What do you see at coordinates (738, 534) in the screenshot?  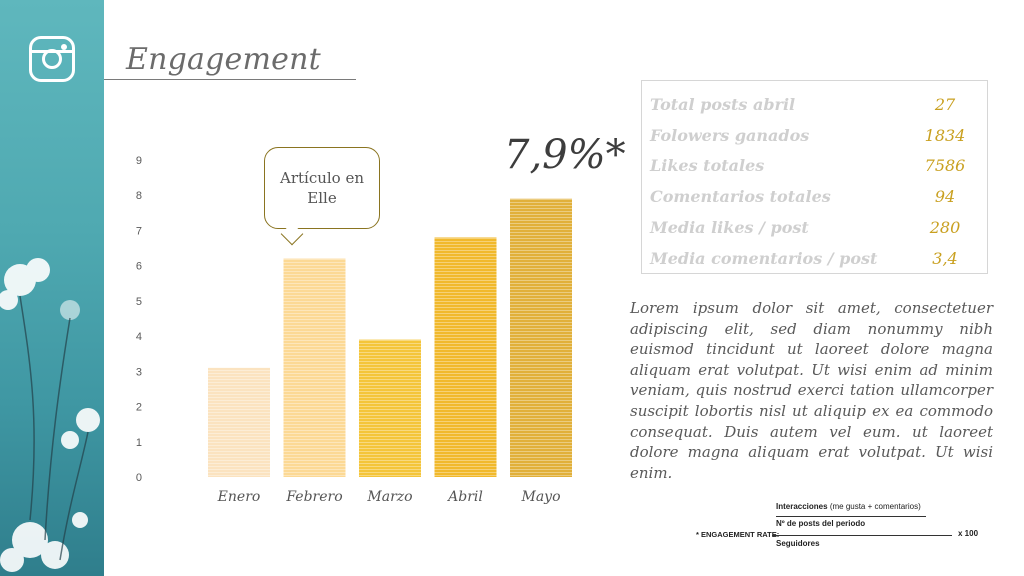 I see `formula-label: * ENGAGEMENT RATE:` at bounding box center [738, 534].